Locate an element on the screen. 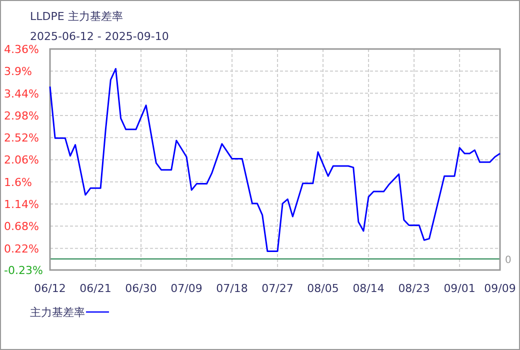 The image size is (520, 350). x-tick-label: 06/21 is located at coordinates (96, 288).